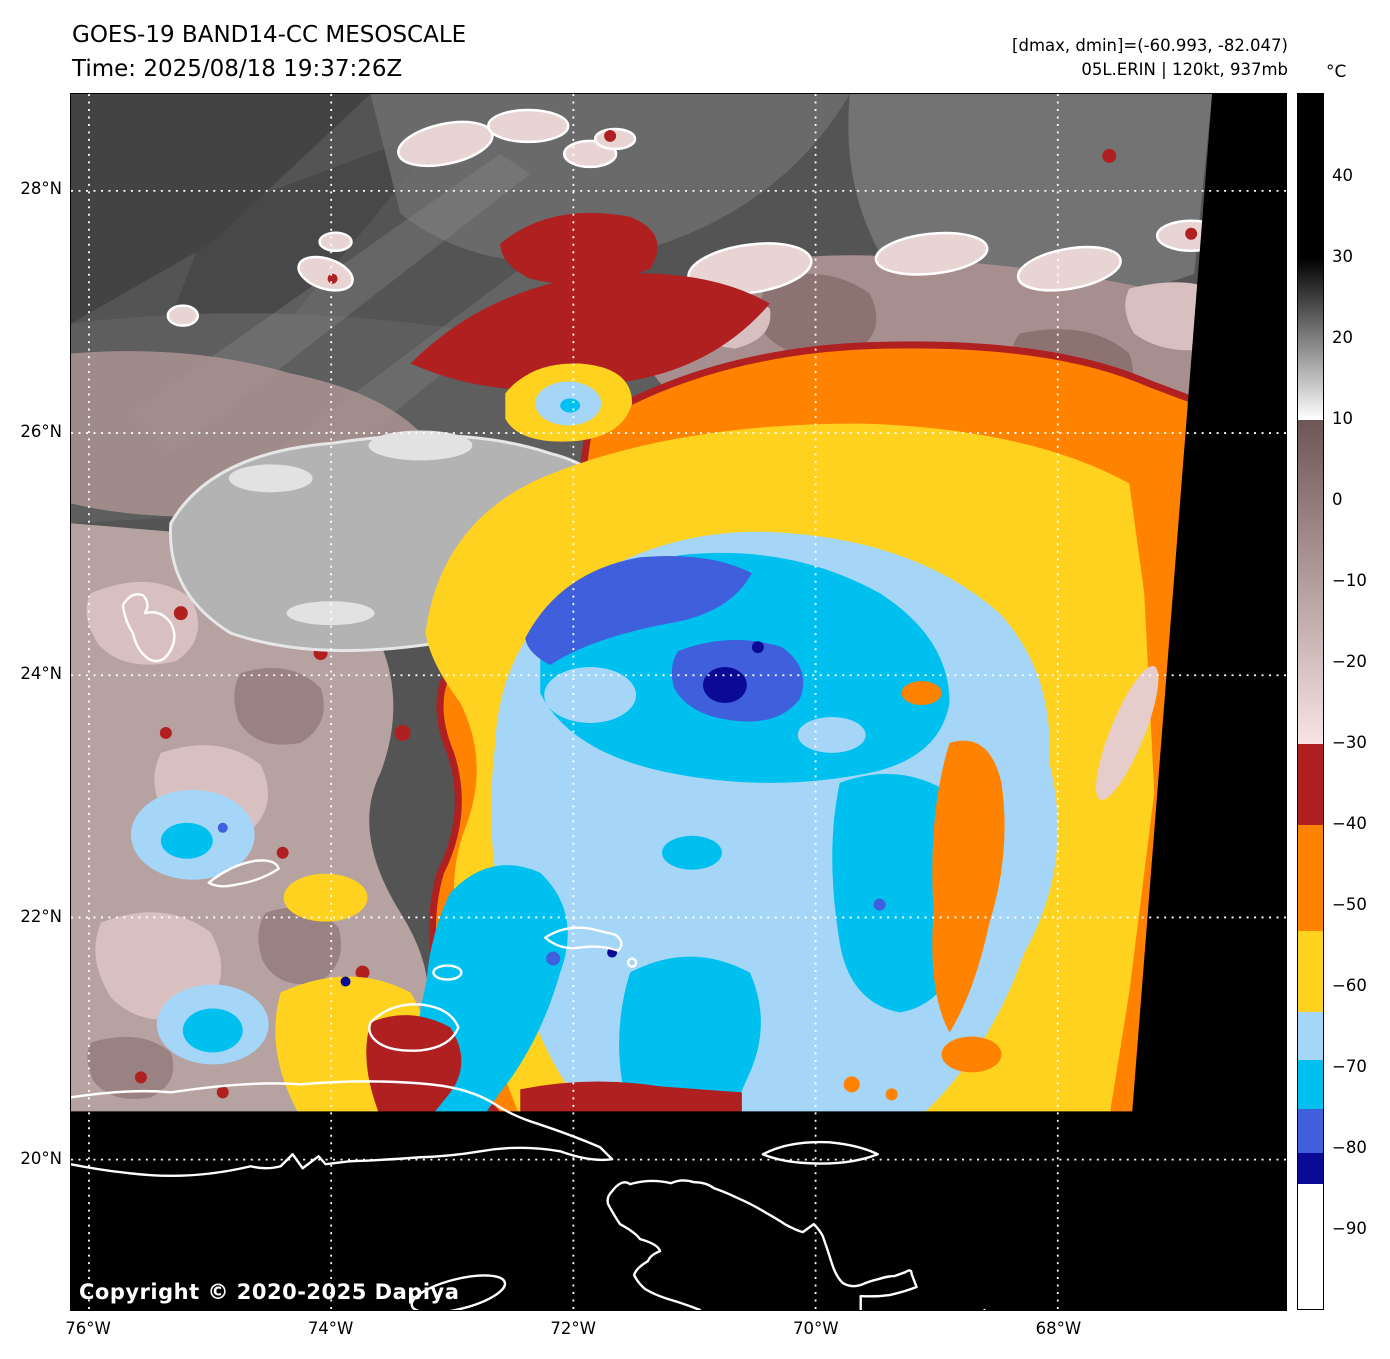 This screenshot has width=1390, height=1359. Describe the element at coordinates (1349, 1067) in the screenshot. I see `colorbar-tick--70: −70` at that location.